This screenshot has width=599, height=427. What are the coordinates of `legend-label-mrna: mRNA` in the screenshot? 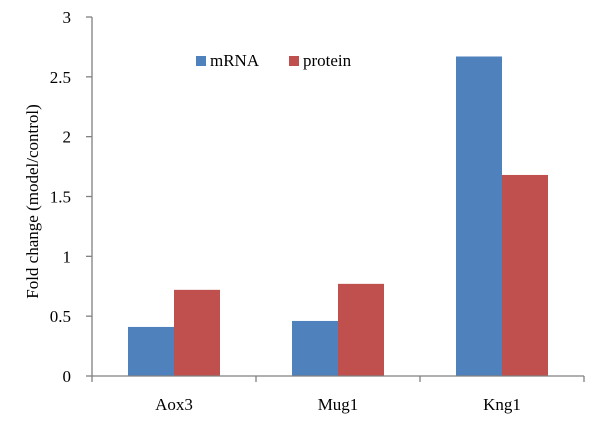 It's located at (235, 60).